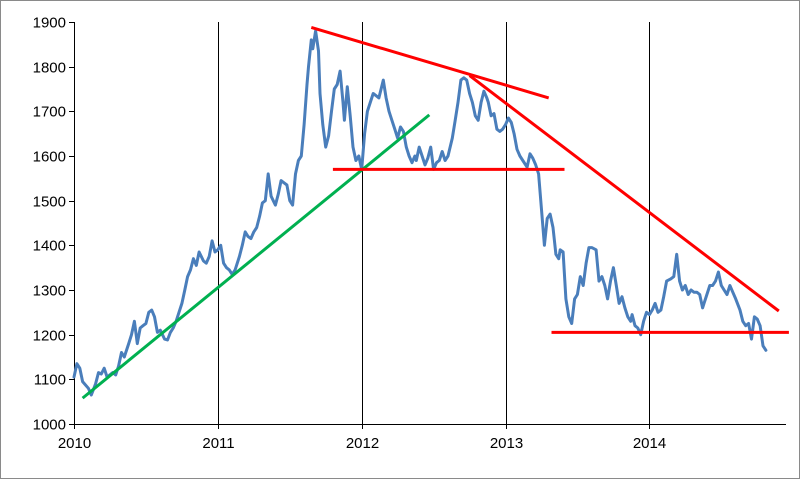 Image resolution: width=800 pixels, height=479 pixels. I want to click on y-tick-label-1500: 1500, so click(49, 202).